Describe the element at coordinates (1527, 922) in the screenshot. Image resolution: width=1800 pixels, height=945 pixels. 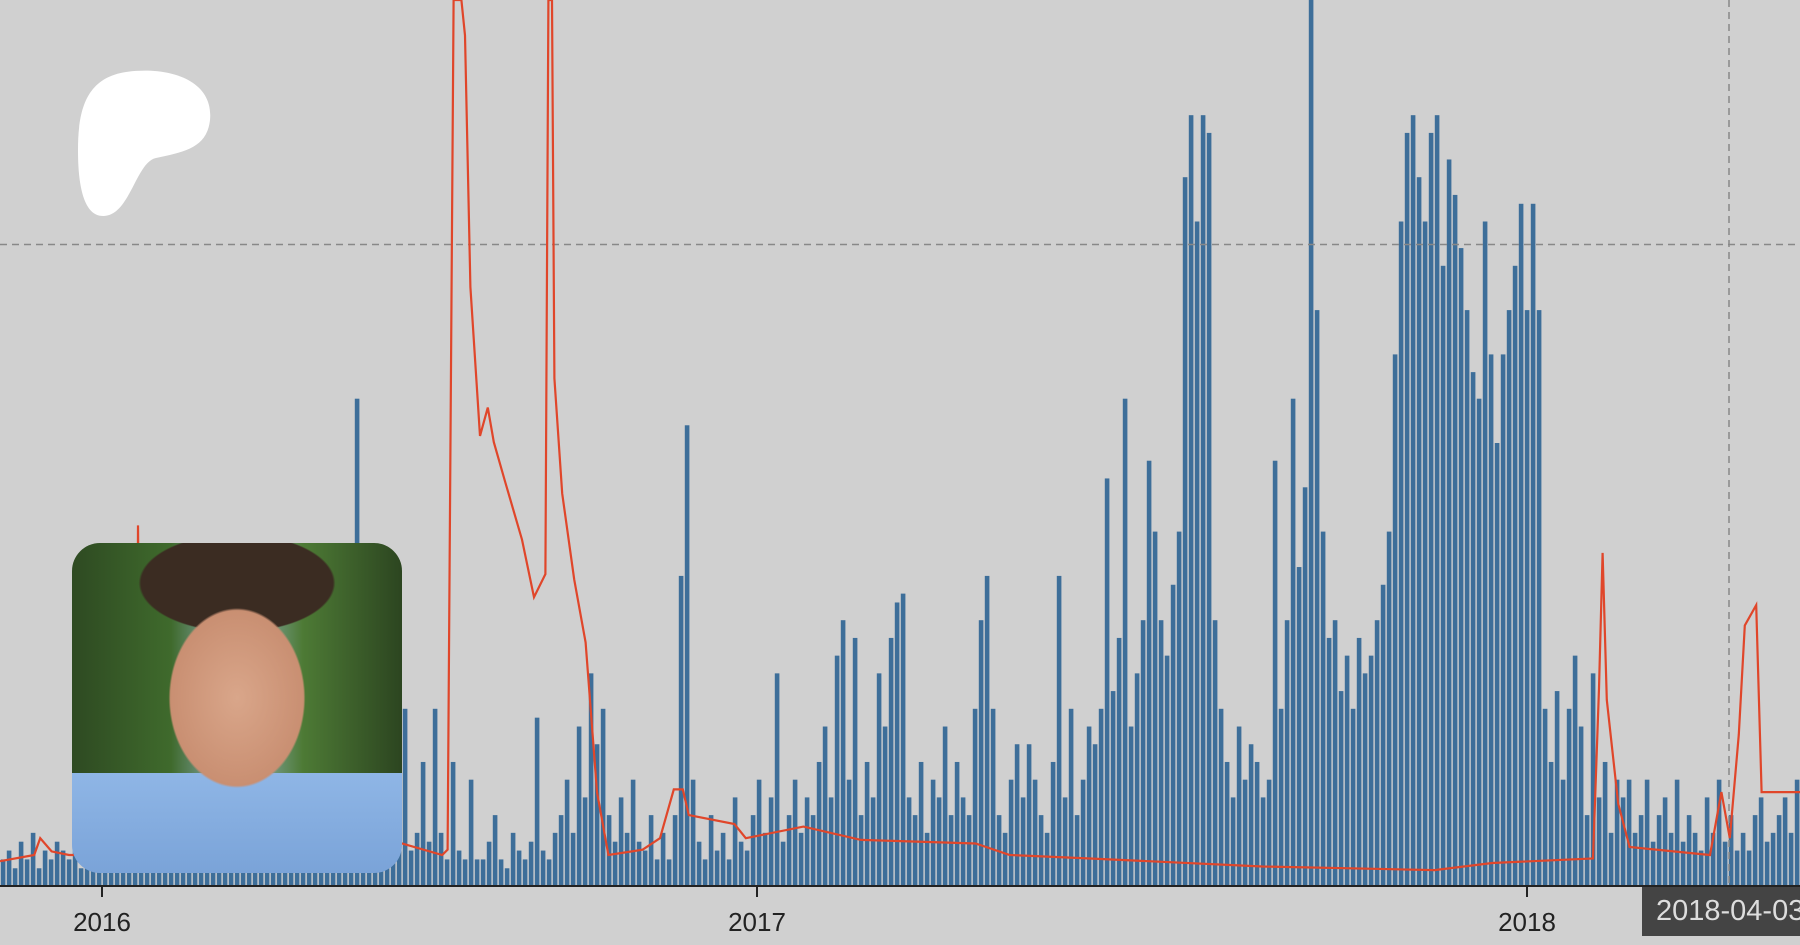
I see `x-tick-label: 2018` at that location.